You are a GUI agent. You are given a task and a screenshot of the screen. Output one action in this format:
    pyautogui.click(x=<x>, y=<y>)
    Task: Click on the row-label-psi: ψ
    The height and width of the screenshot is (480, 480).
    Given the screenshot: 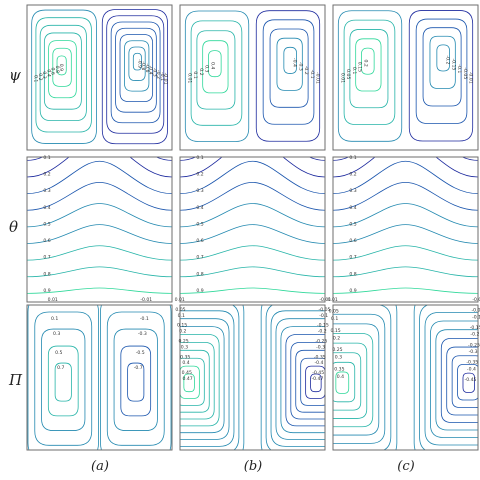 What is the action you would take?
    pyautogui.click(x=15, y=75)
    